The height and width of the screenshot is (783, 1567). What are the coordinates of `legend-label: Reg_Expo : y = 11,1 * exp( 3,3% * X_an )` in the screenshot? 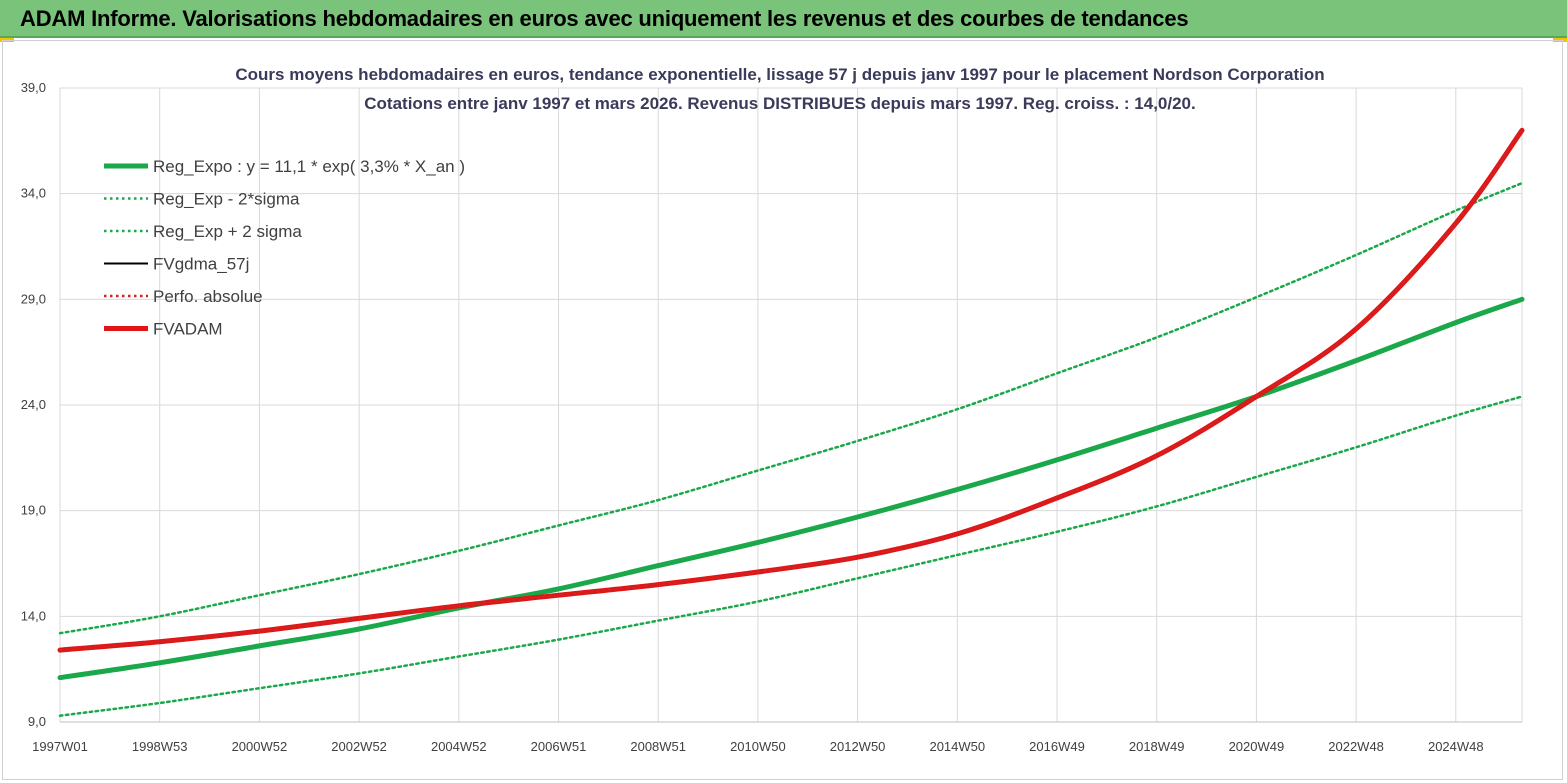 It's located at (309, 166).